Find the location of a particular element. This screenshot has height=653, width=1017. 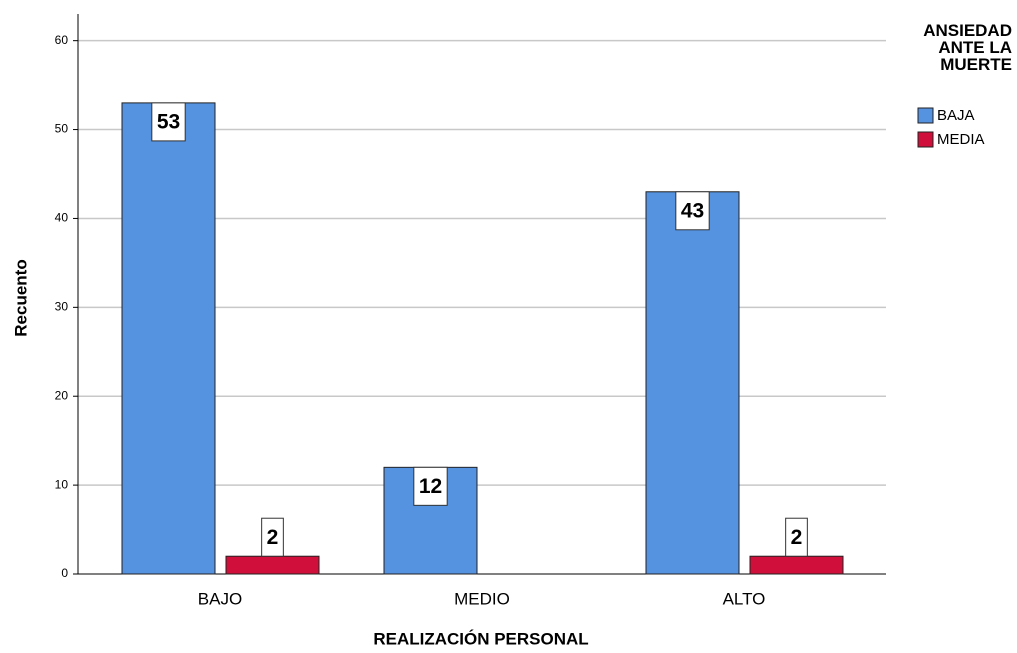

x-tick-label: ALTO is located at coordinates (744, 598).